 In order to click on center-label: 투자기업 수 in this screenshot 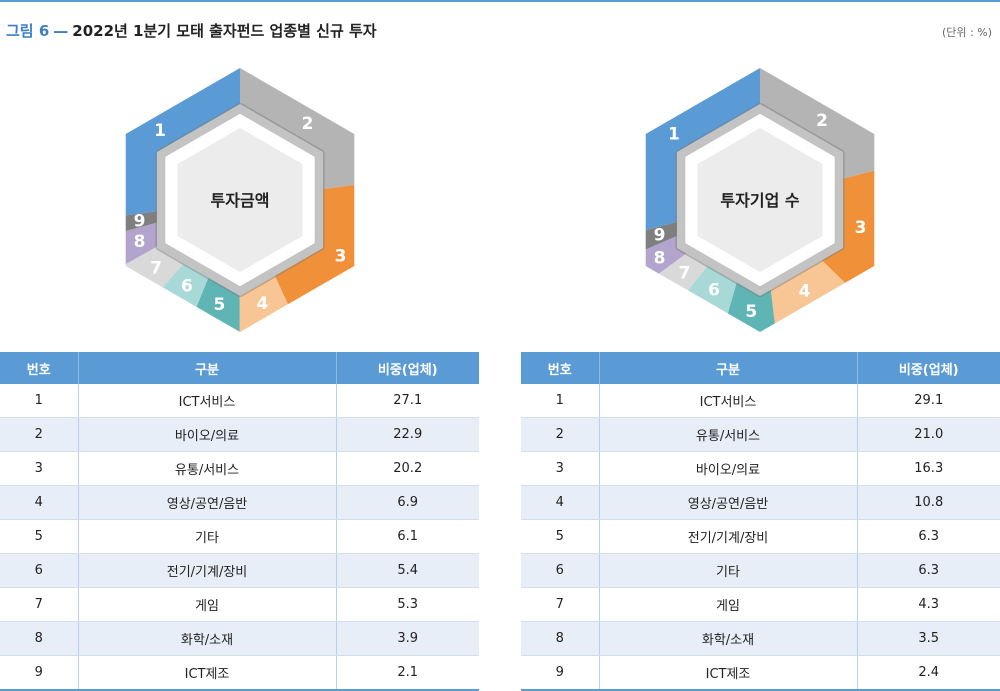, I will do `click(759, 200)`.